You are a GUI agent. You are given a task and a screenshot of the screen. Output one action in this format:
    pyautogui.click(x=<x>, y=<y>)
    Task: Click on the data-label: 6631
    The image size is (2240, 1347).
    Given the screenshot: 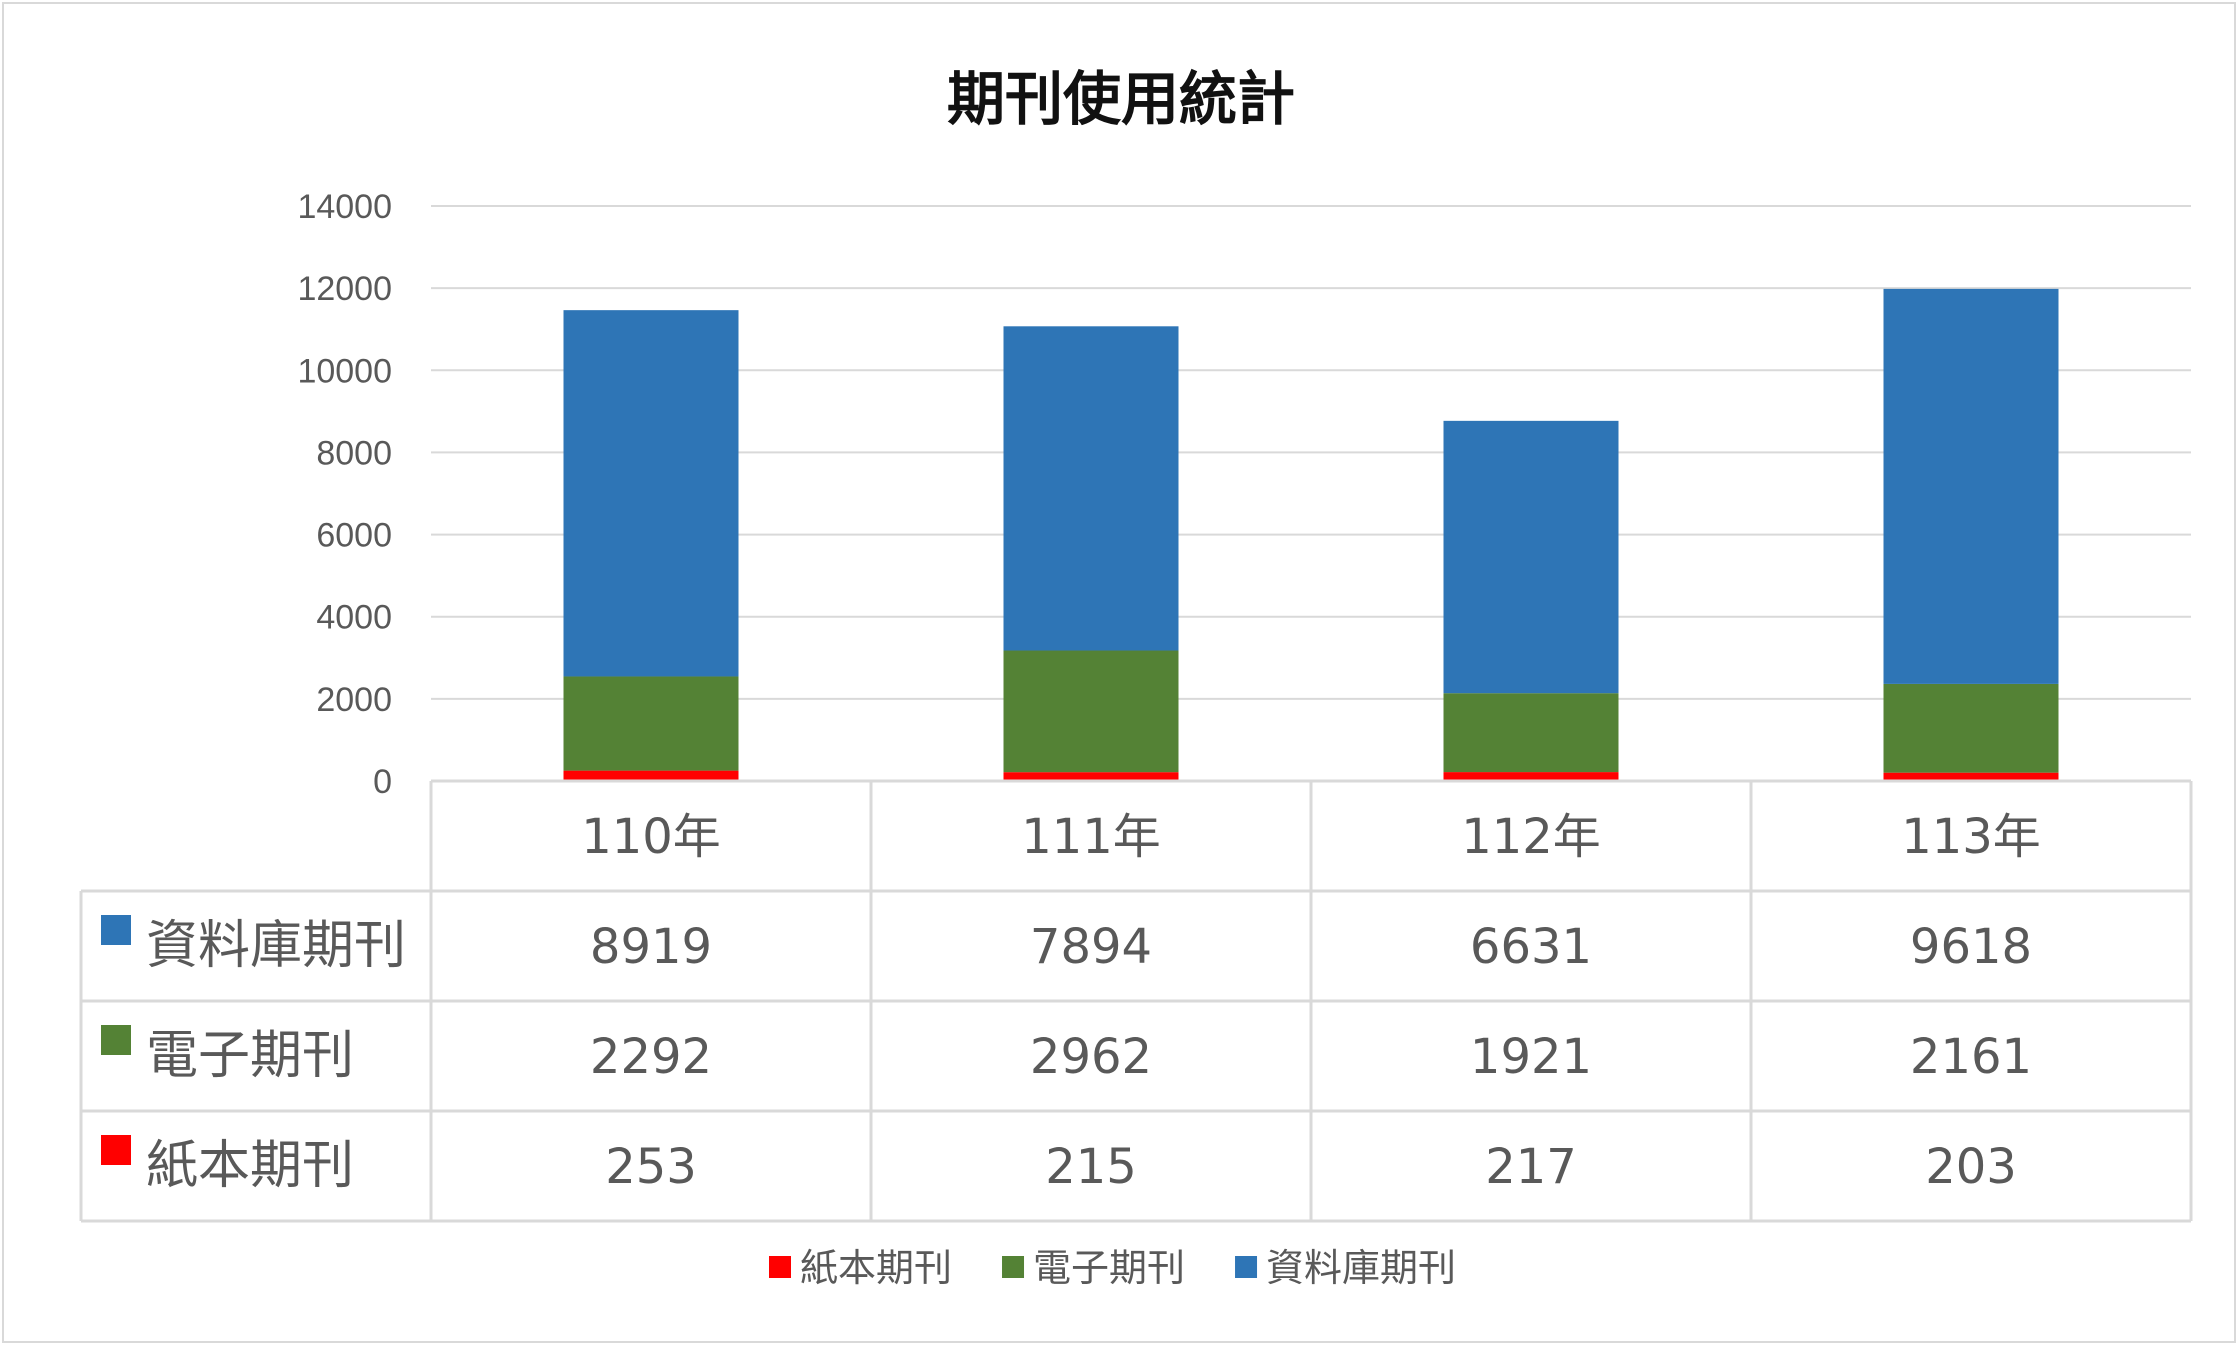 What is the action you would take?
    pyautogui.click(x=1531, y=947)
    